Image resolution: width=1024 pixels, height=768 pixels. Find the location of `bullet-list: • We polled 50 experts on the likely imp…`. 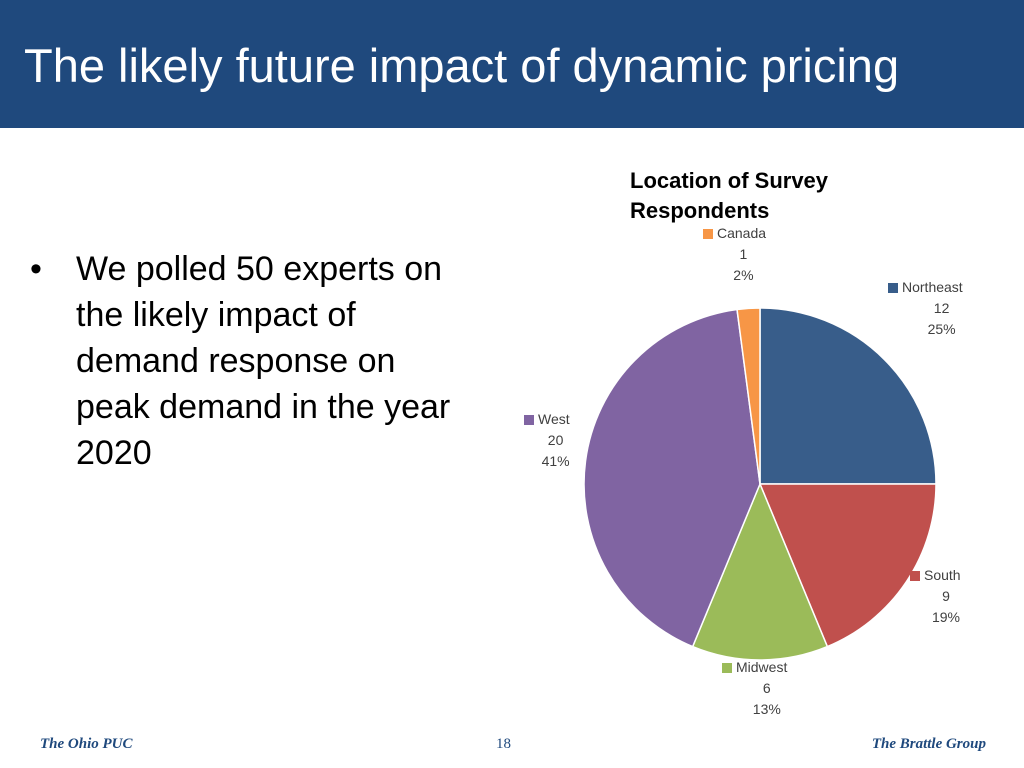

bullet-list: • We polled 50 experts on the likely imp… is located at coordinates (250, 361).